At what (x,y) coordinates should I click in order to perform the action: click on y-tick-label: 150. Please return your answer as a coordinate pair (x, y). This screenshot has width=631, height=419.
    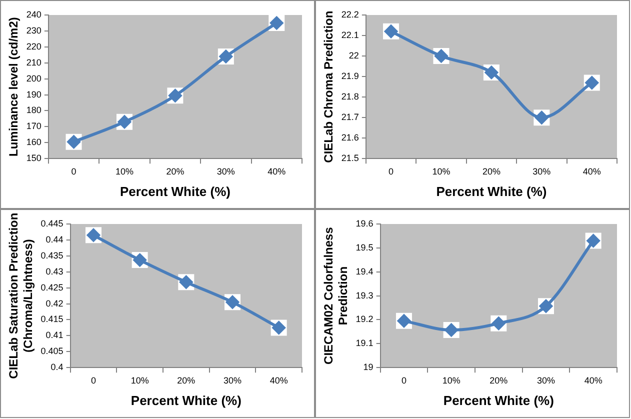
    Looking at the image, I should click on (34, 158).